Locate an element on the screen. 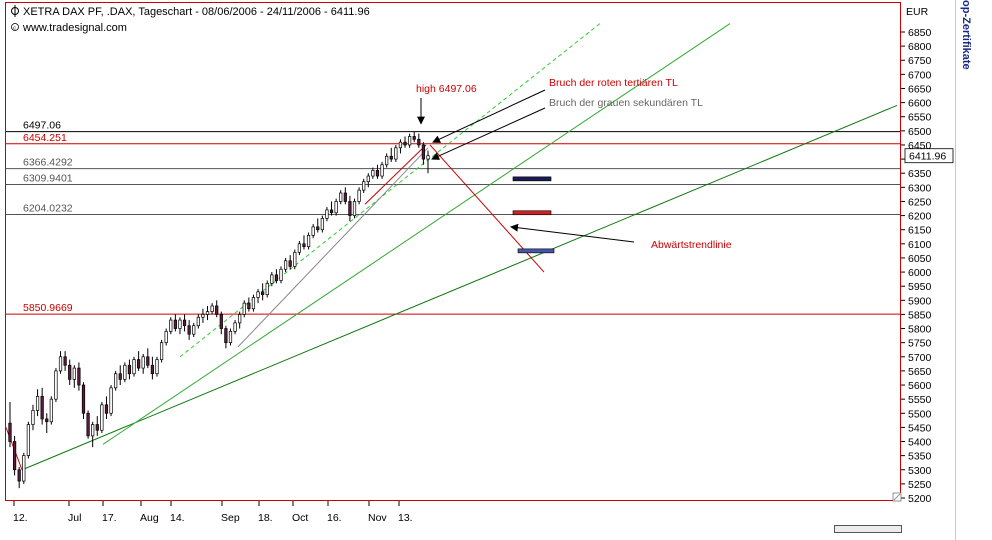 The image size is (992, 540). y-tick-label: 6150 is located at coordinates (920, 231).